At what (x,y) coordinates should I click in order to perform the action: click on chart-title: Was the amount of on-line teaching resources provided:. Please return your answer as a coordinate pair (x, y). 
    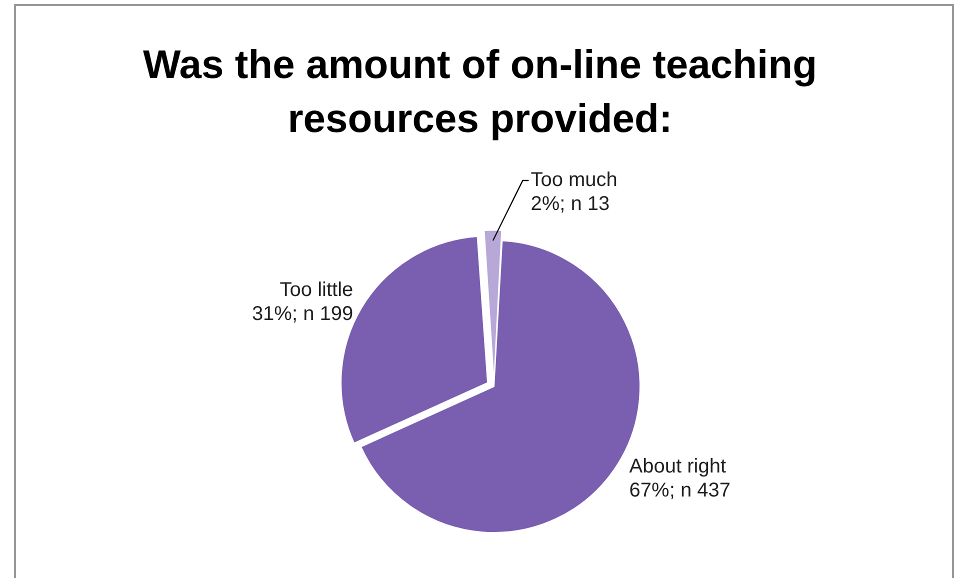
    Looking at the image, I should click on (480, 92).